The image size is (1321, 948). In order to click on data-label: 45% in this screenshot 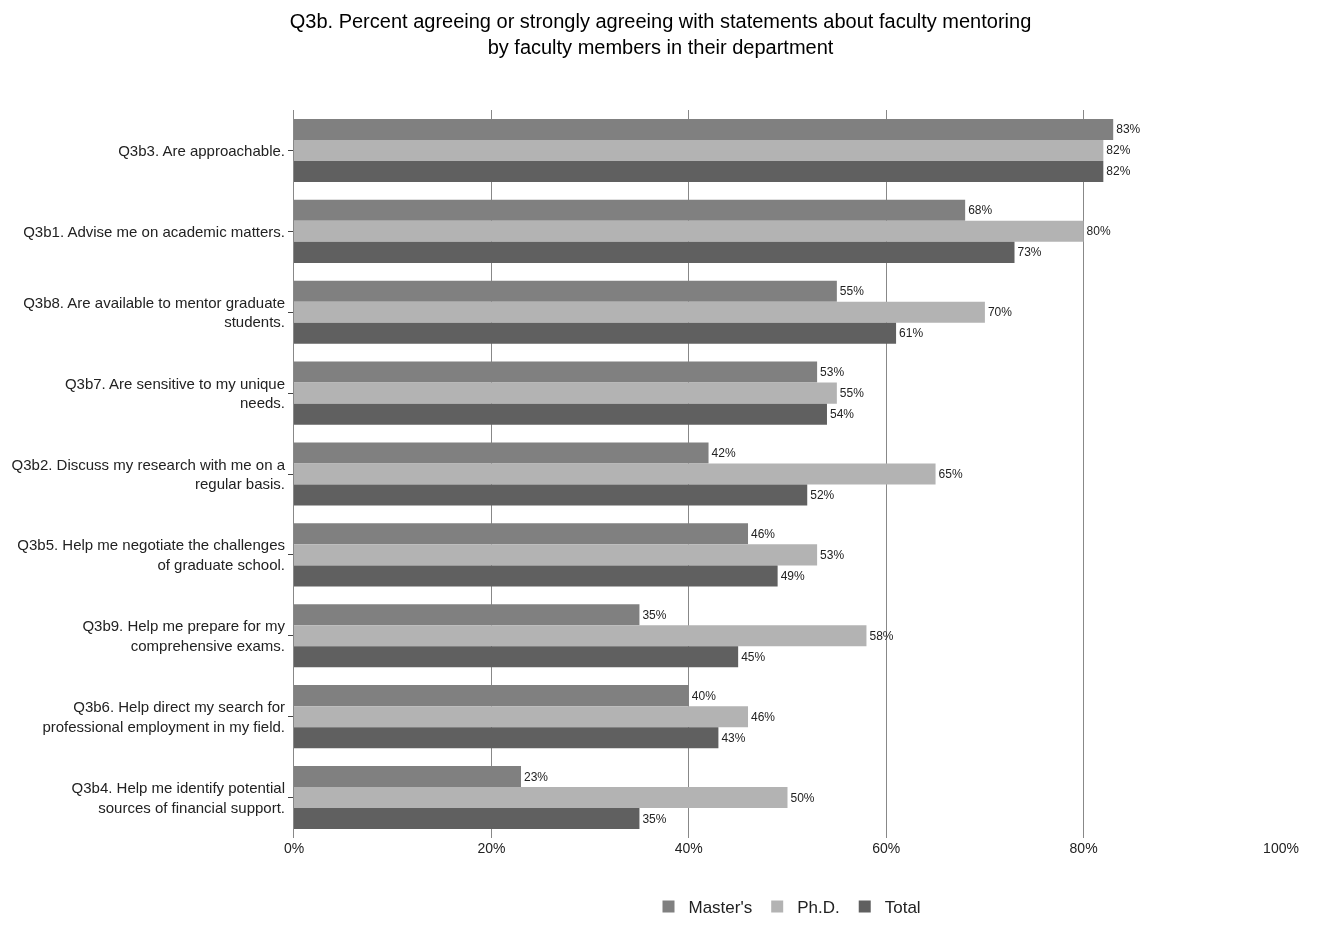, I will do `click(753, 656)`.